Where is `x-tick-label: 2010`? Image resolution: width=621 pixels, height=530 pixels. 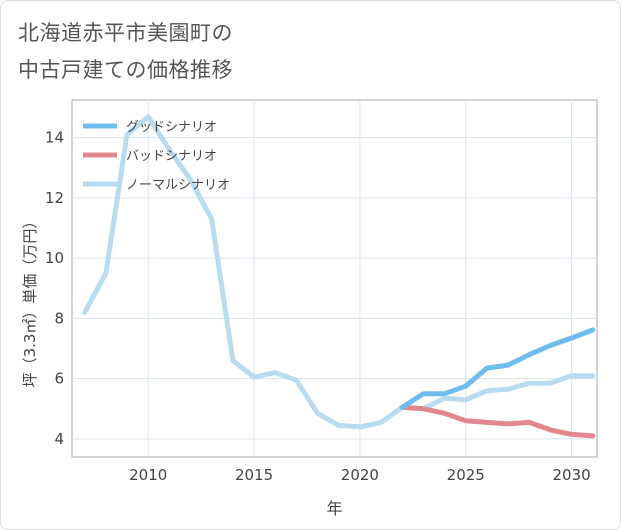
x-tick-label: 2010 is located at coordinates (148, 475).